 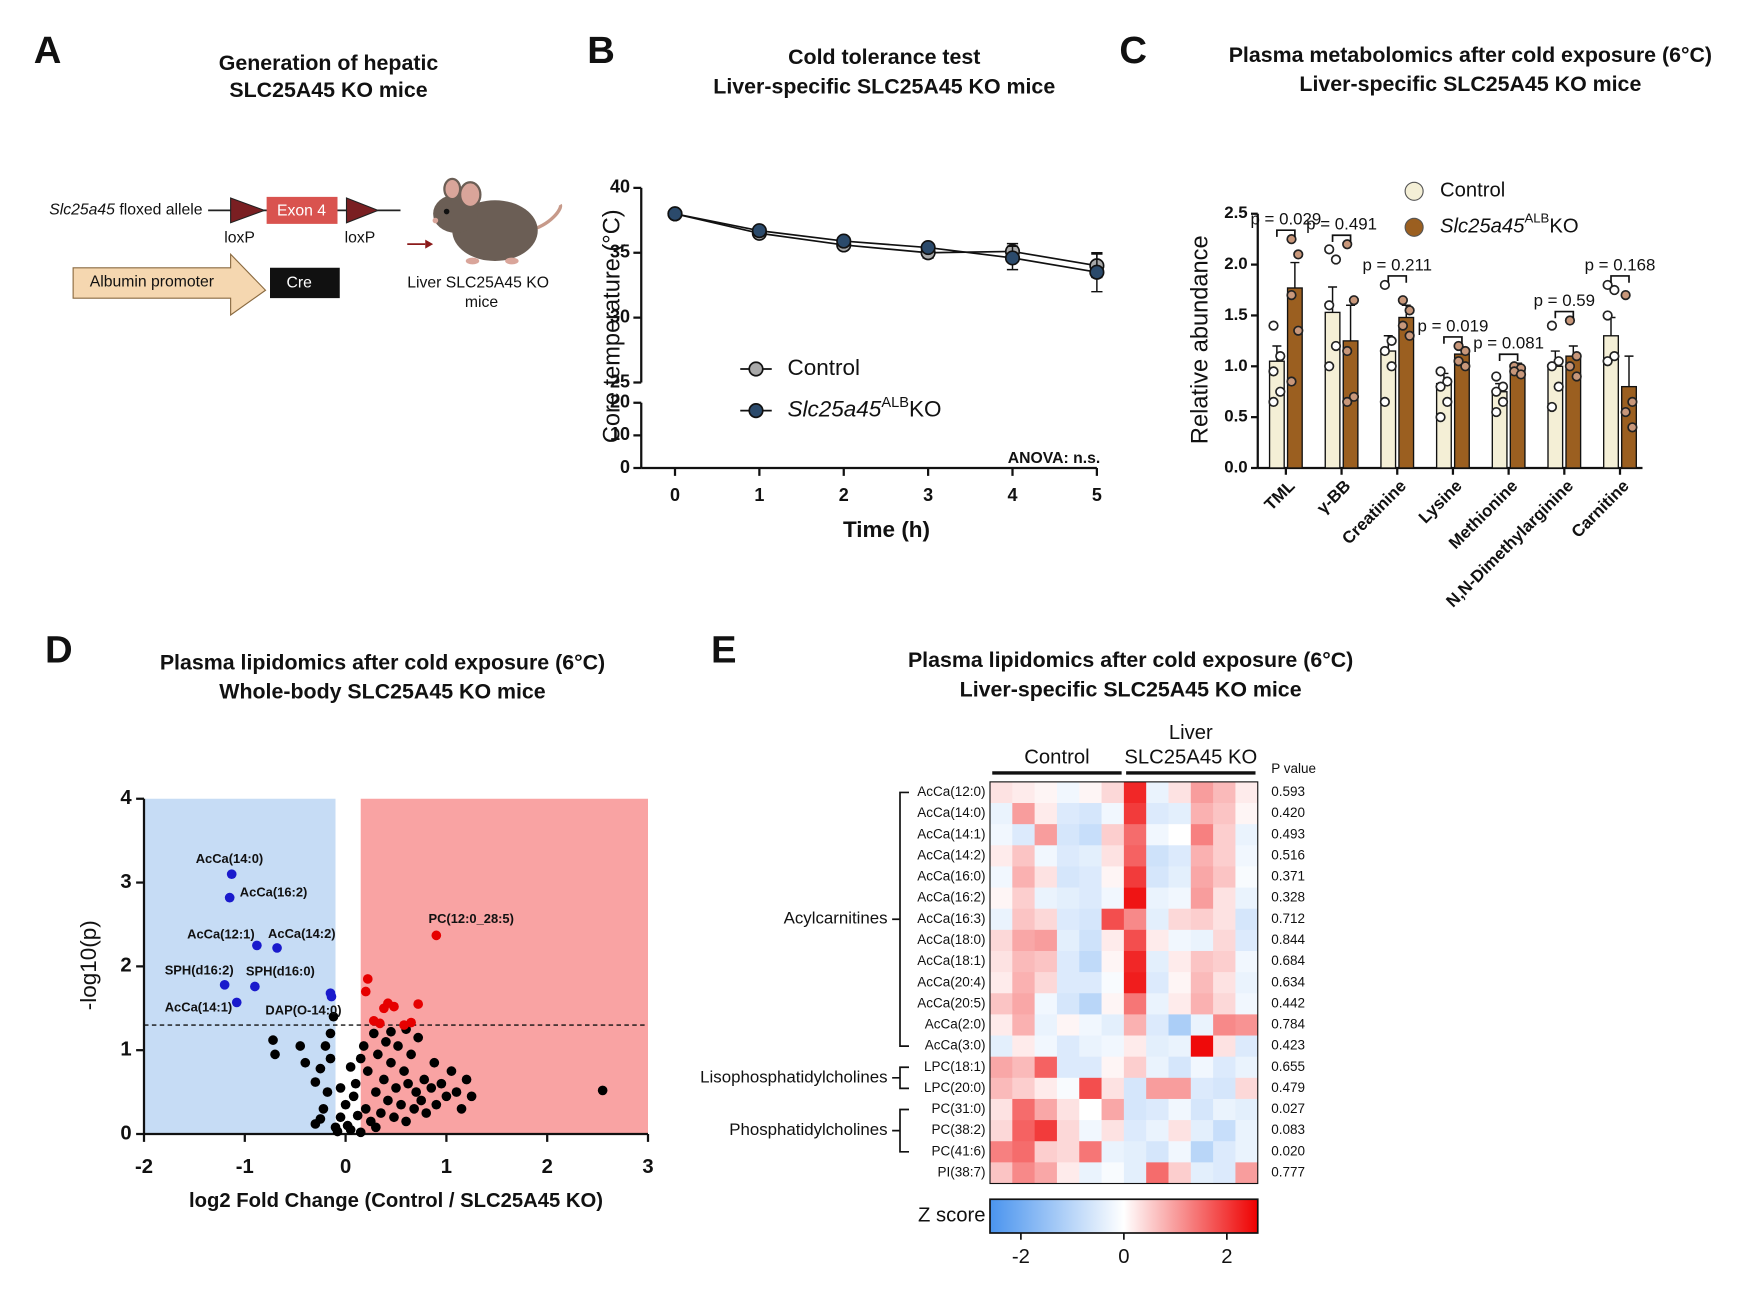 I want to click on y-tick-label: 2.5, so click(x=1235, y=212).